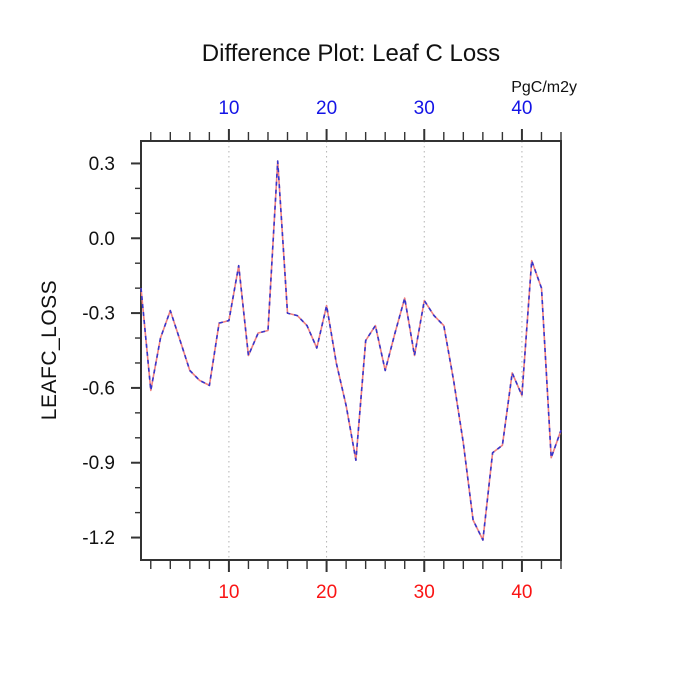 This screenshot has width=700, height=700. What do you see at coordinates (424, 592) in the screenshot?
I see `x-axis-tick-label: 30` at bounding box center [424, 592].